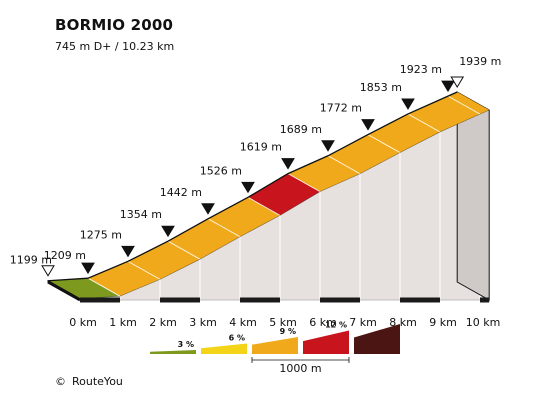 This screenshot has width=550, height=400. What do you see at coordinates (473, 196) in the screenshot?
I see `profile-end-wall` at bounding box center [473, 196].